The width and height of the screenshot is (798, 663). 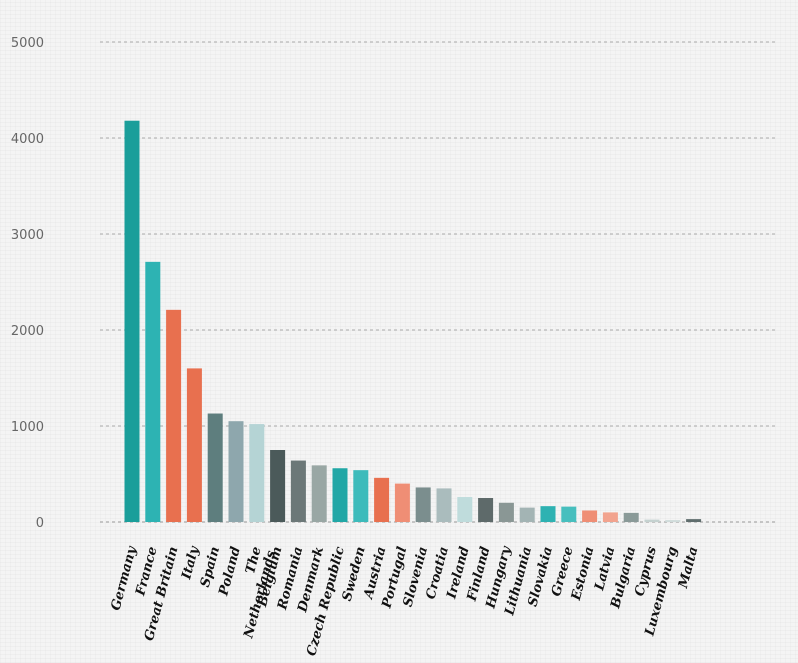 I want to click on bar-denmark, so click(x=319, y=493).